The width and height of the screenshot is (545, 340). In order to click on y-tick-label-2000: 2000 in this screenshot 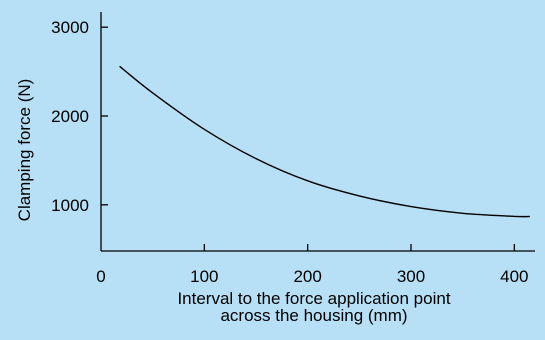, I will do `click(70, 116)`.